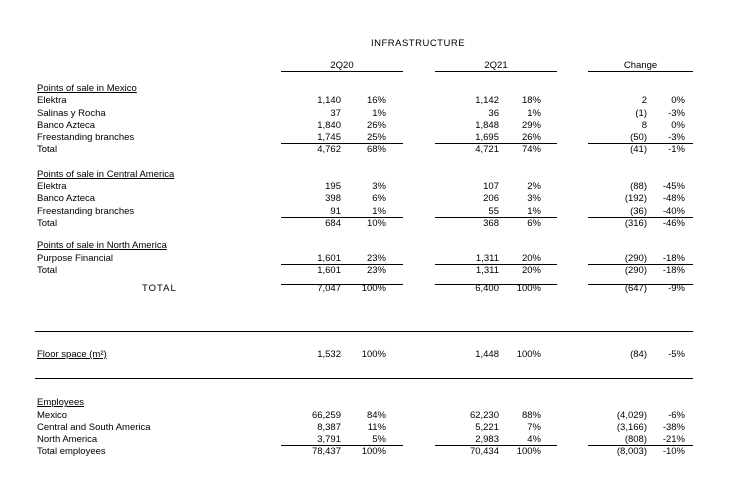  Describe the element at coordinates (496, 66) in the screenshot. I see `column-header-2q21: 2Q21` at that location.